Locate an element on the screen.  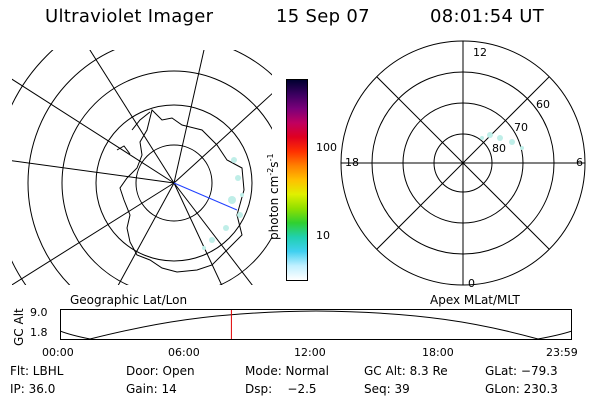
geographic-caption: Geographic Lat/Lon is located at coordinates (129, 300).